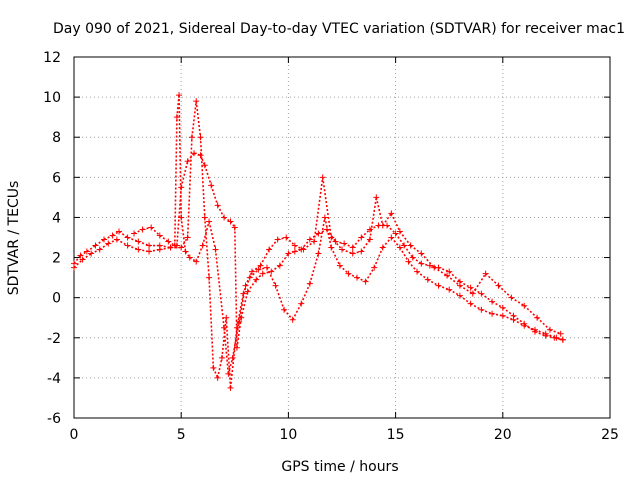 This screenshot has height=480, width=640. Describe the element at coordinates (339, 467) in the screenshot. I see `x-axis-label: GPS time / hours` at that location.